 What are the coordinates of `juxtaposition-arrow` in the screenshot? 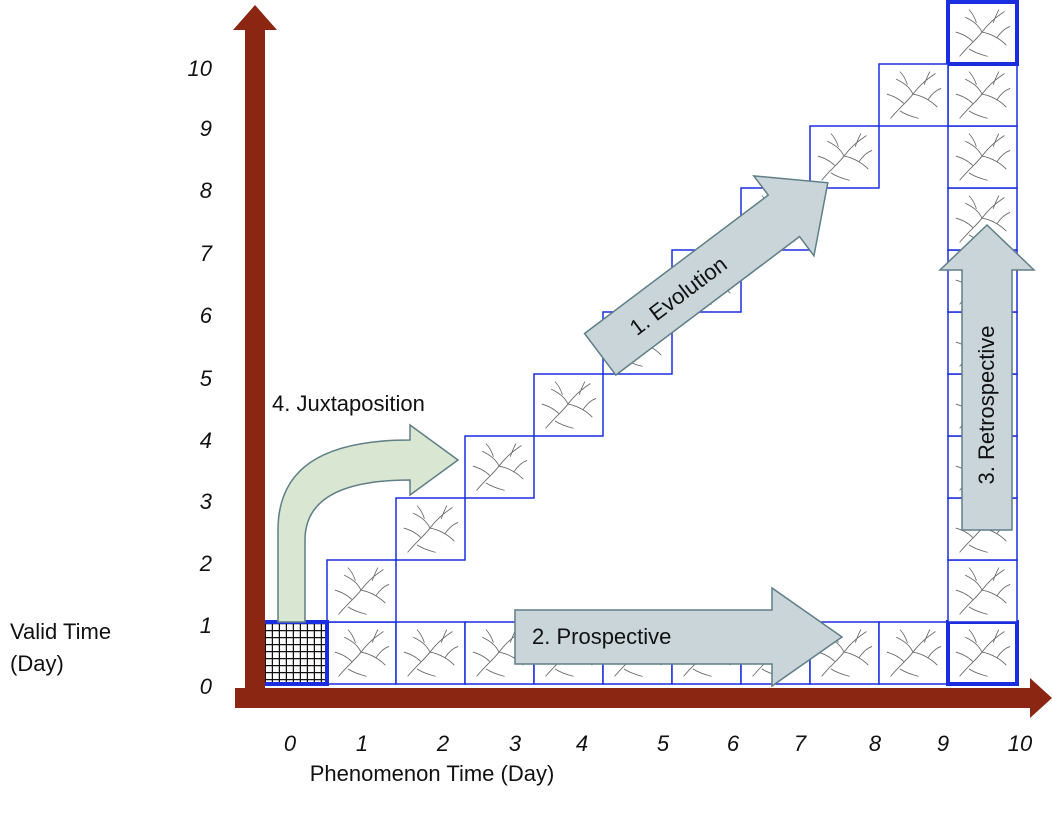 It's located at (368, 523).